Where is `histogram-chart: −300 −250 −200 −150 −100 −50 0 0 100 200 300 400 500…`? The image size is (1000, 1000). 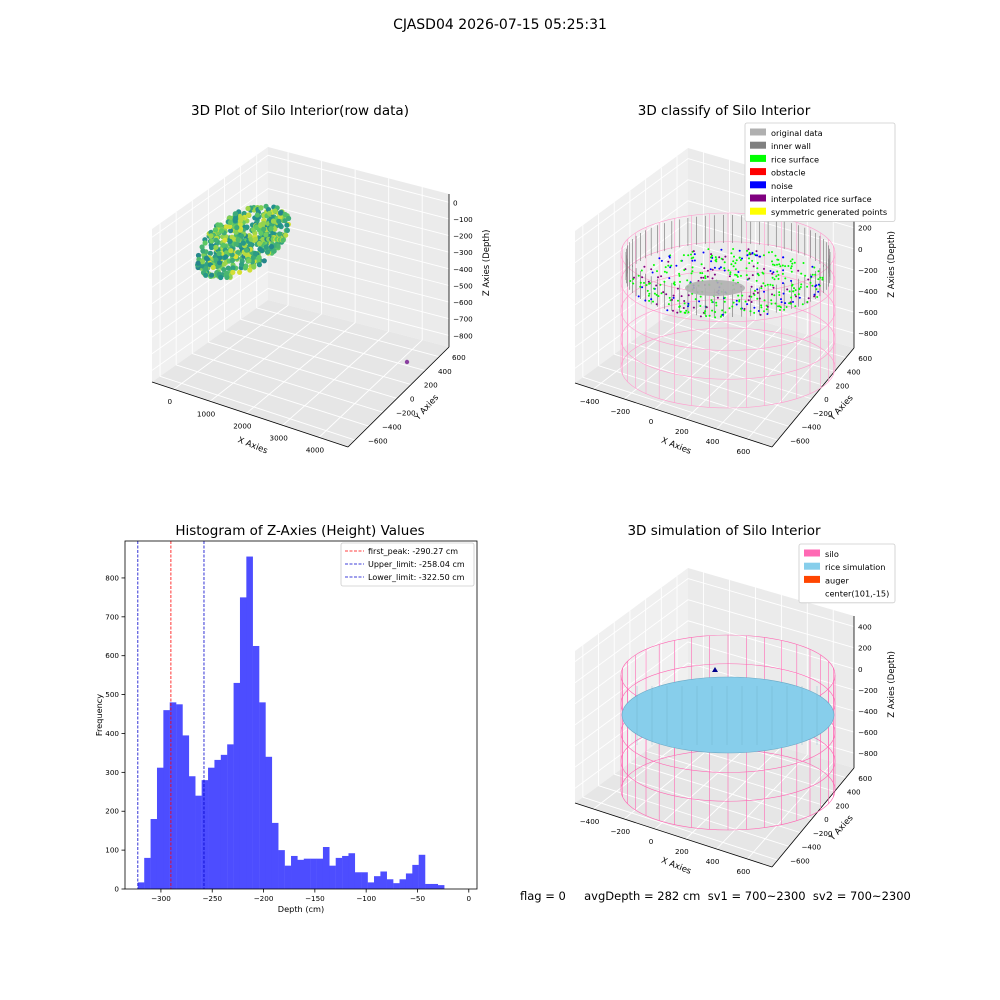
histogram-chart: −300 −250 −200 −150 −100 −50 0 0 100 200 300 400 500… is located at coordinates (286, 727).